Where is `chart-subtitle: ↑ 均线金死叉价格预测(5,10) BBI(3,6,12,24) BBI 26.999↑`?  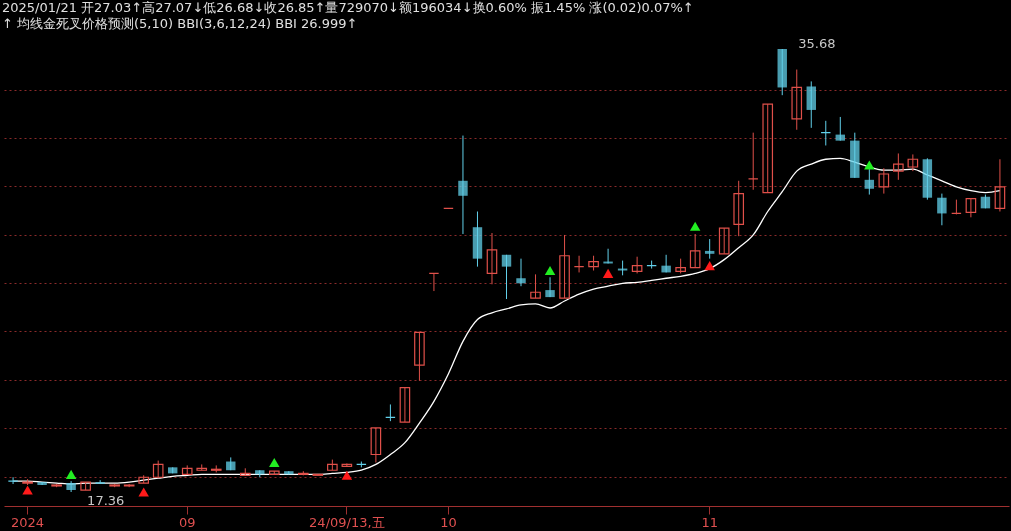 chart-subtitle: ↑ 均线金死叉价格预测(5,10) BBI(3,6,12,24) BBI 26.999↑ is located at coordinates (180, 23).